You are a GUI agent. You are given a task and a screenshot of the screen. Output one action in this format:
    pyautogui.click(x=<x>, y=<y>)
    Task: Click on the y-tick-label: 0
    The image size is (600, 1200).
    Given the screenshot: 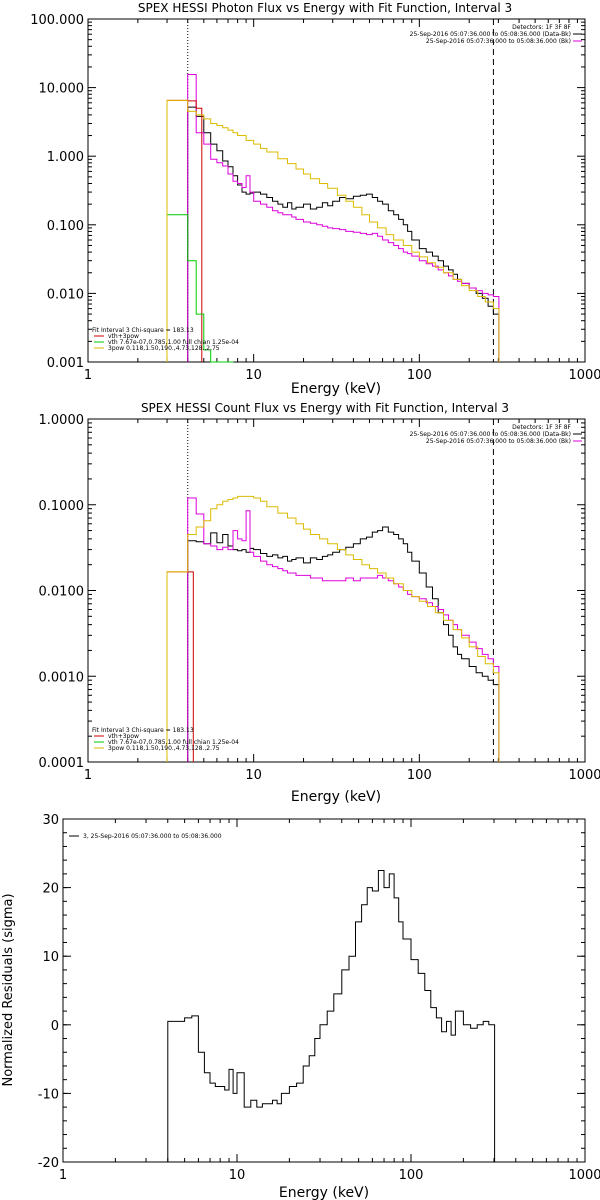 What is the action you would take?
    pyautogui.click(x=55, y=1026)
    